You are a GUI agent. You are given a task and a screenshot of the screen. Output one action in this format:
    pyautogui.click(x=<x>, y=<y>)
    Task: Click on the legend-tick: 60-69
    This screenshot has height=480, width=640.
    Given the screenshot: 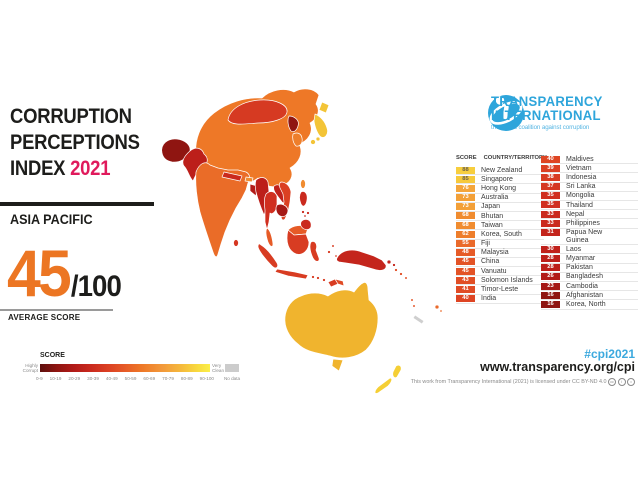 What is the action you would take?
    pyautogui.click(x=149, y=378)
    